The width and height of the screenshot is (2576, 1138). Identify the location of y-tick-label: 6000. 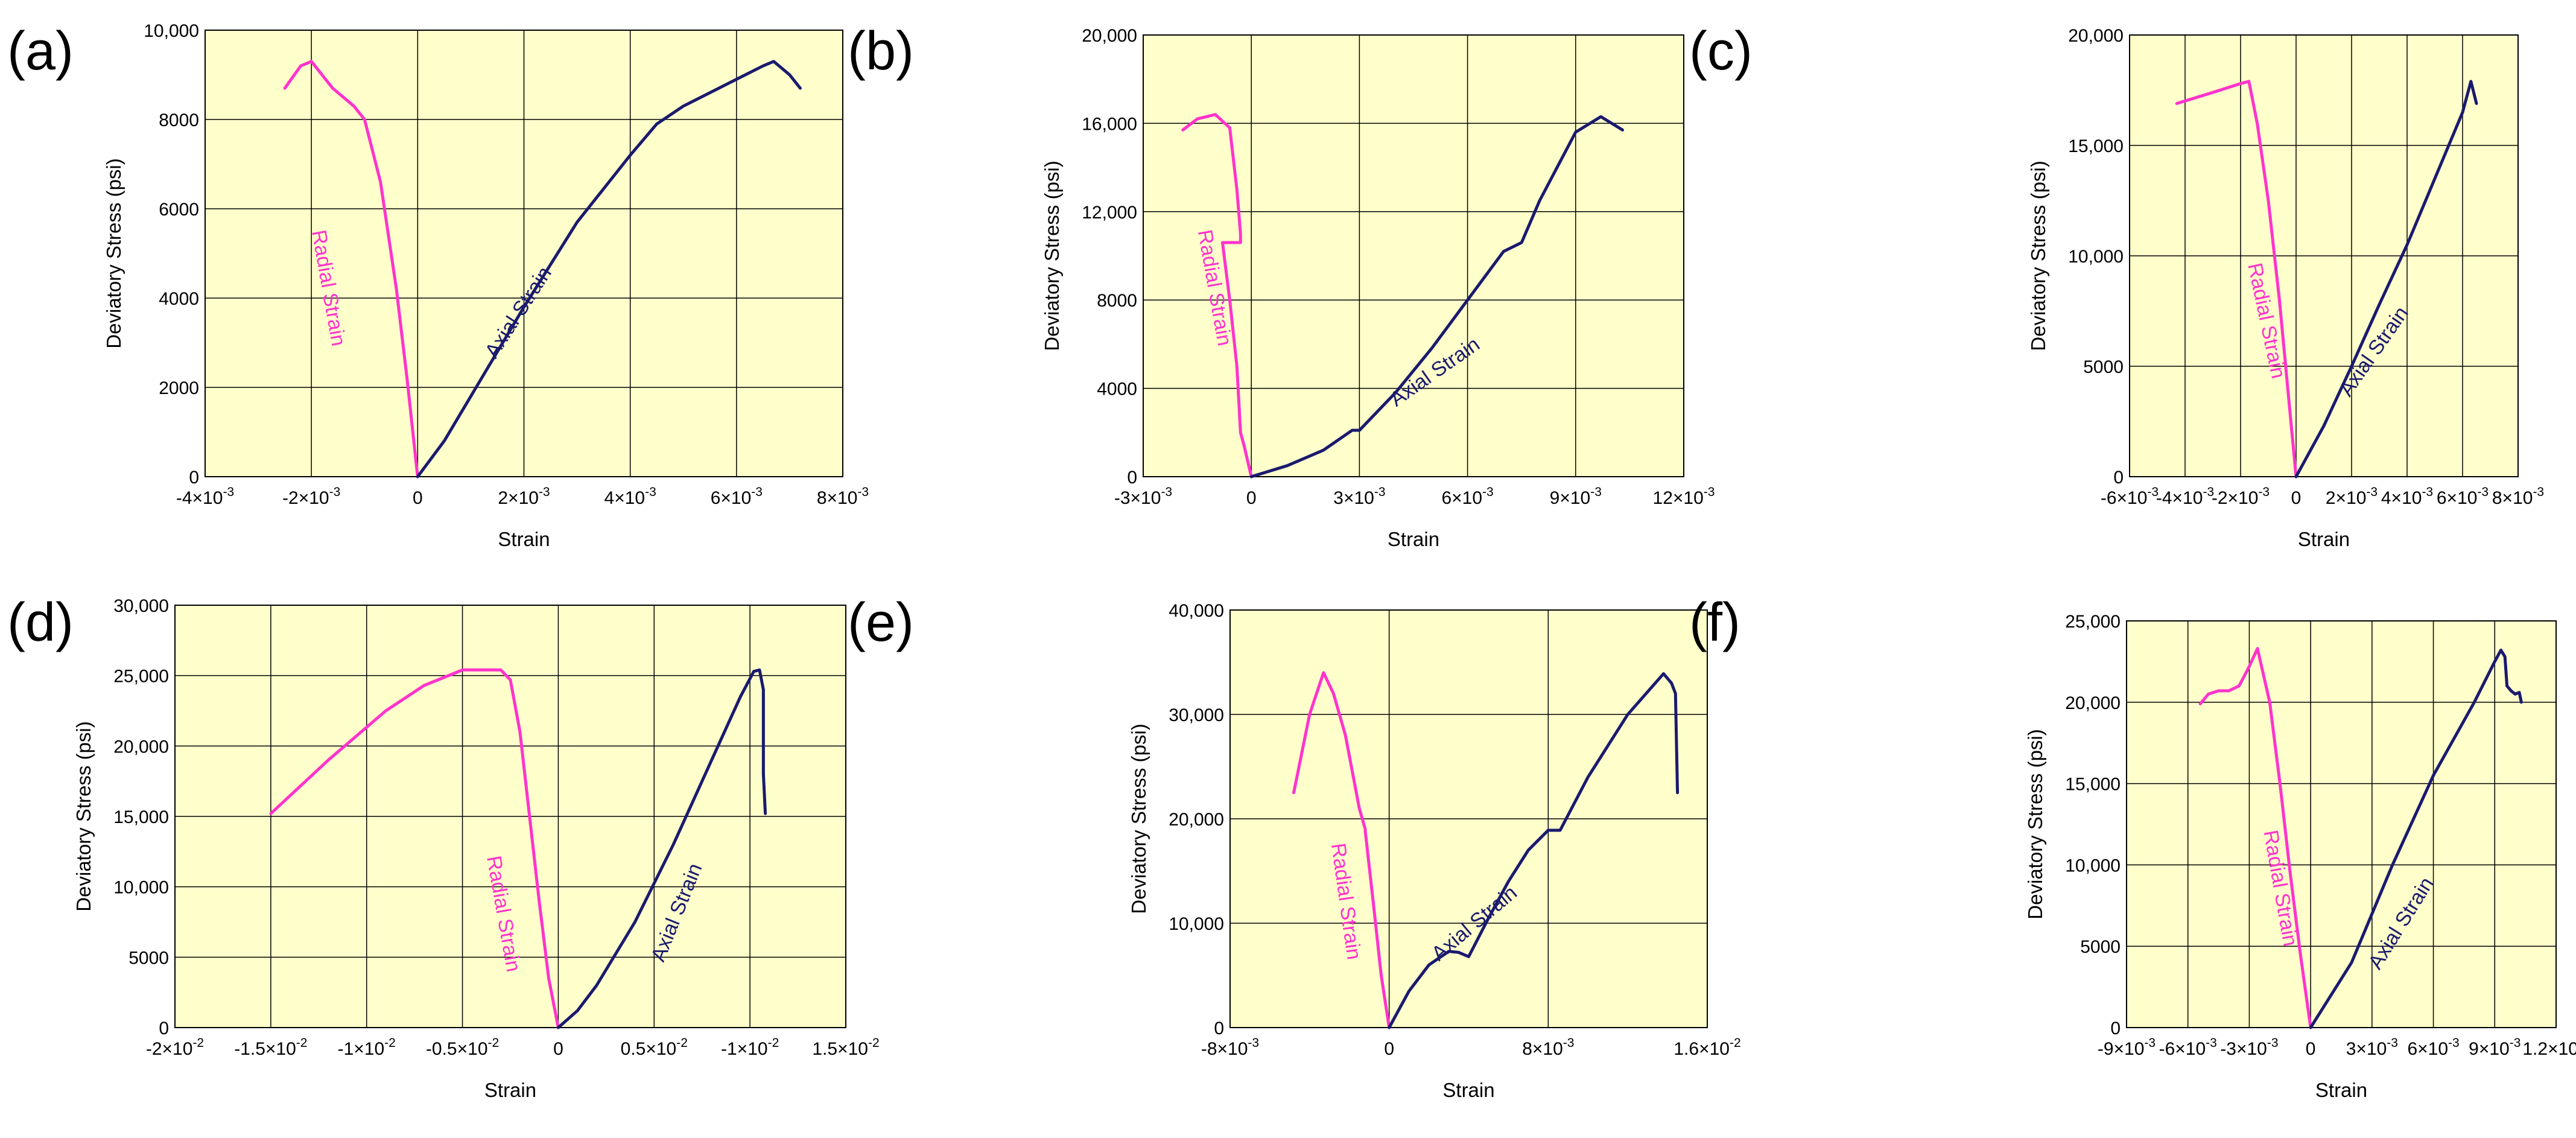
(179, 210).